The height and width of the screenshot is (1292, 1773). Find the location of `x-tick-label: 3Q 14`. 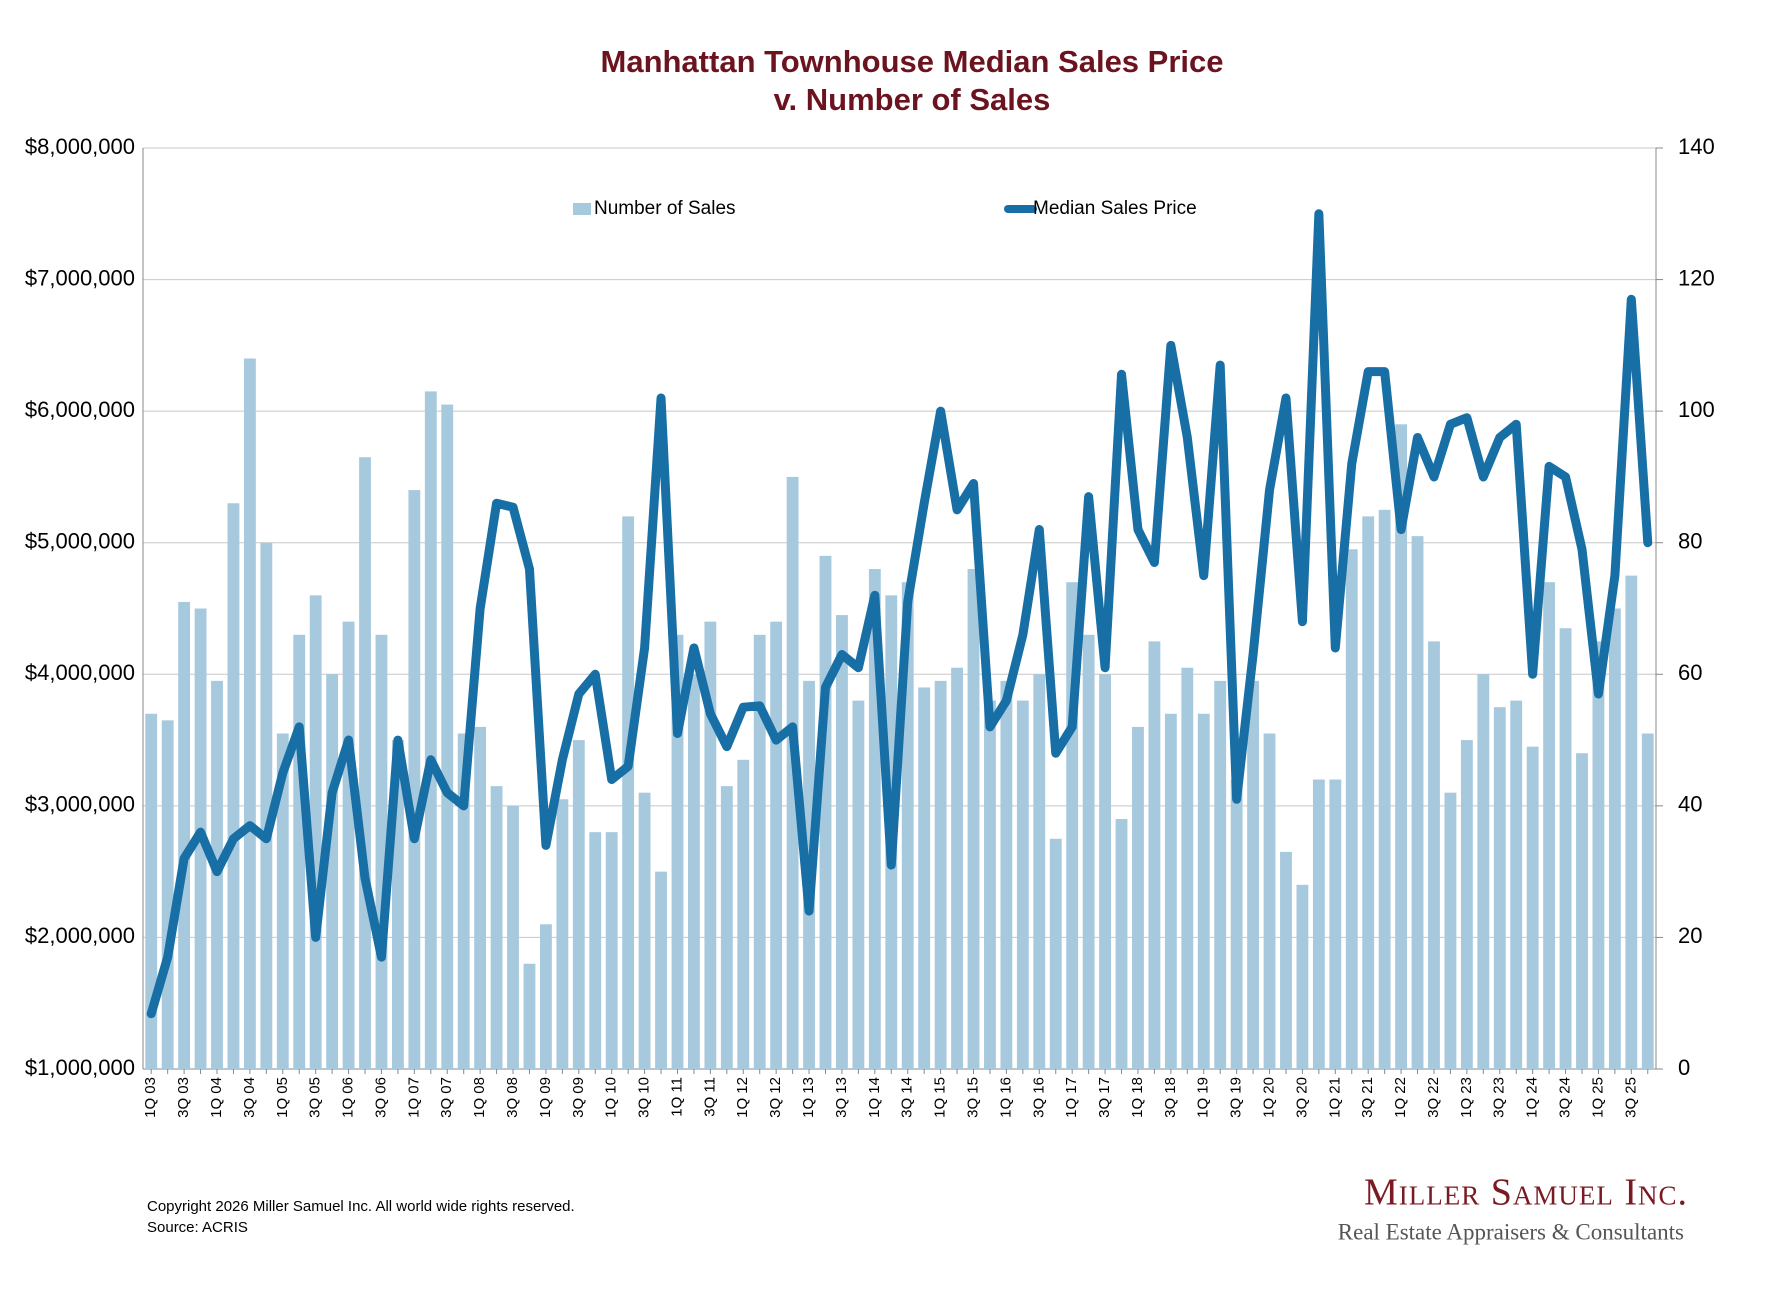

x-tick-label: 3Q 14 is located at coordinates (907, 1097).